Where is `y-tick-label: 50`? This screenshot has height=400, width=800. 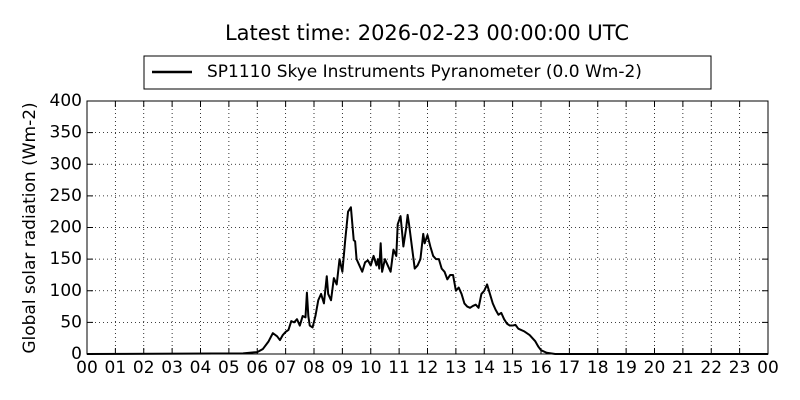
y-tick-label: 50 is located at coordinates (71, 322).